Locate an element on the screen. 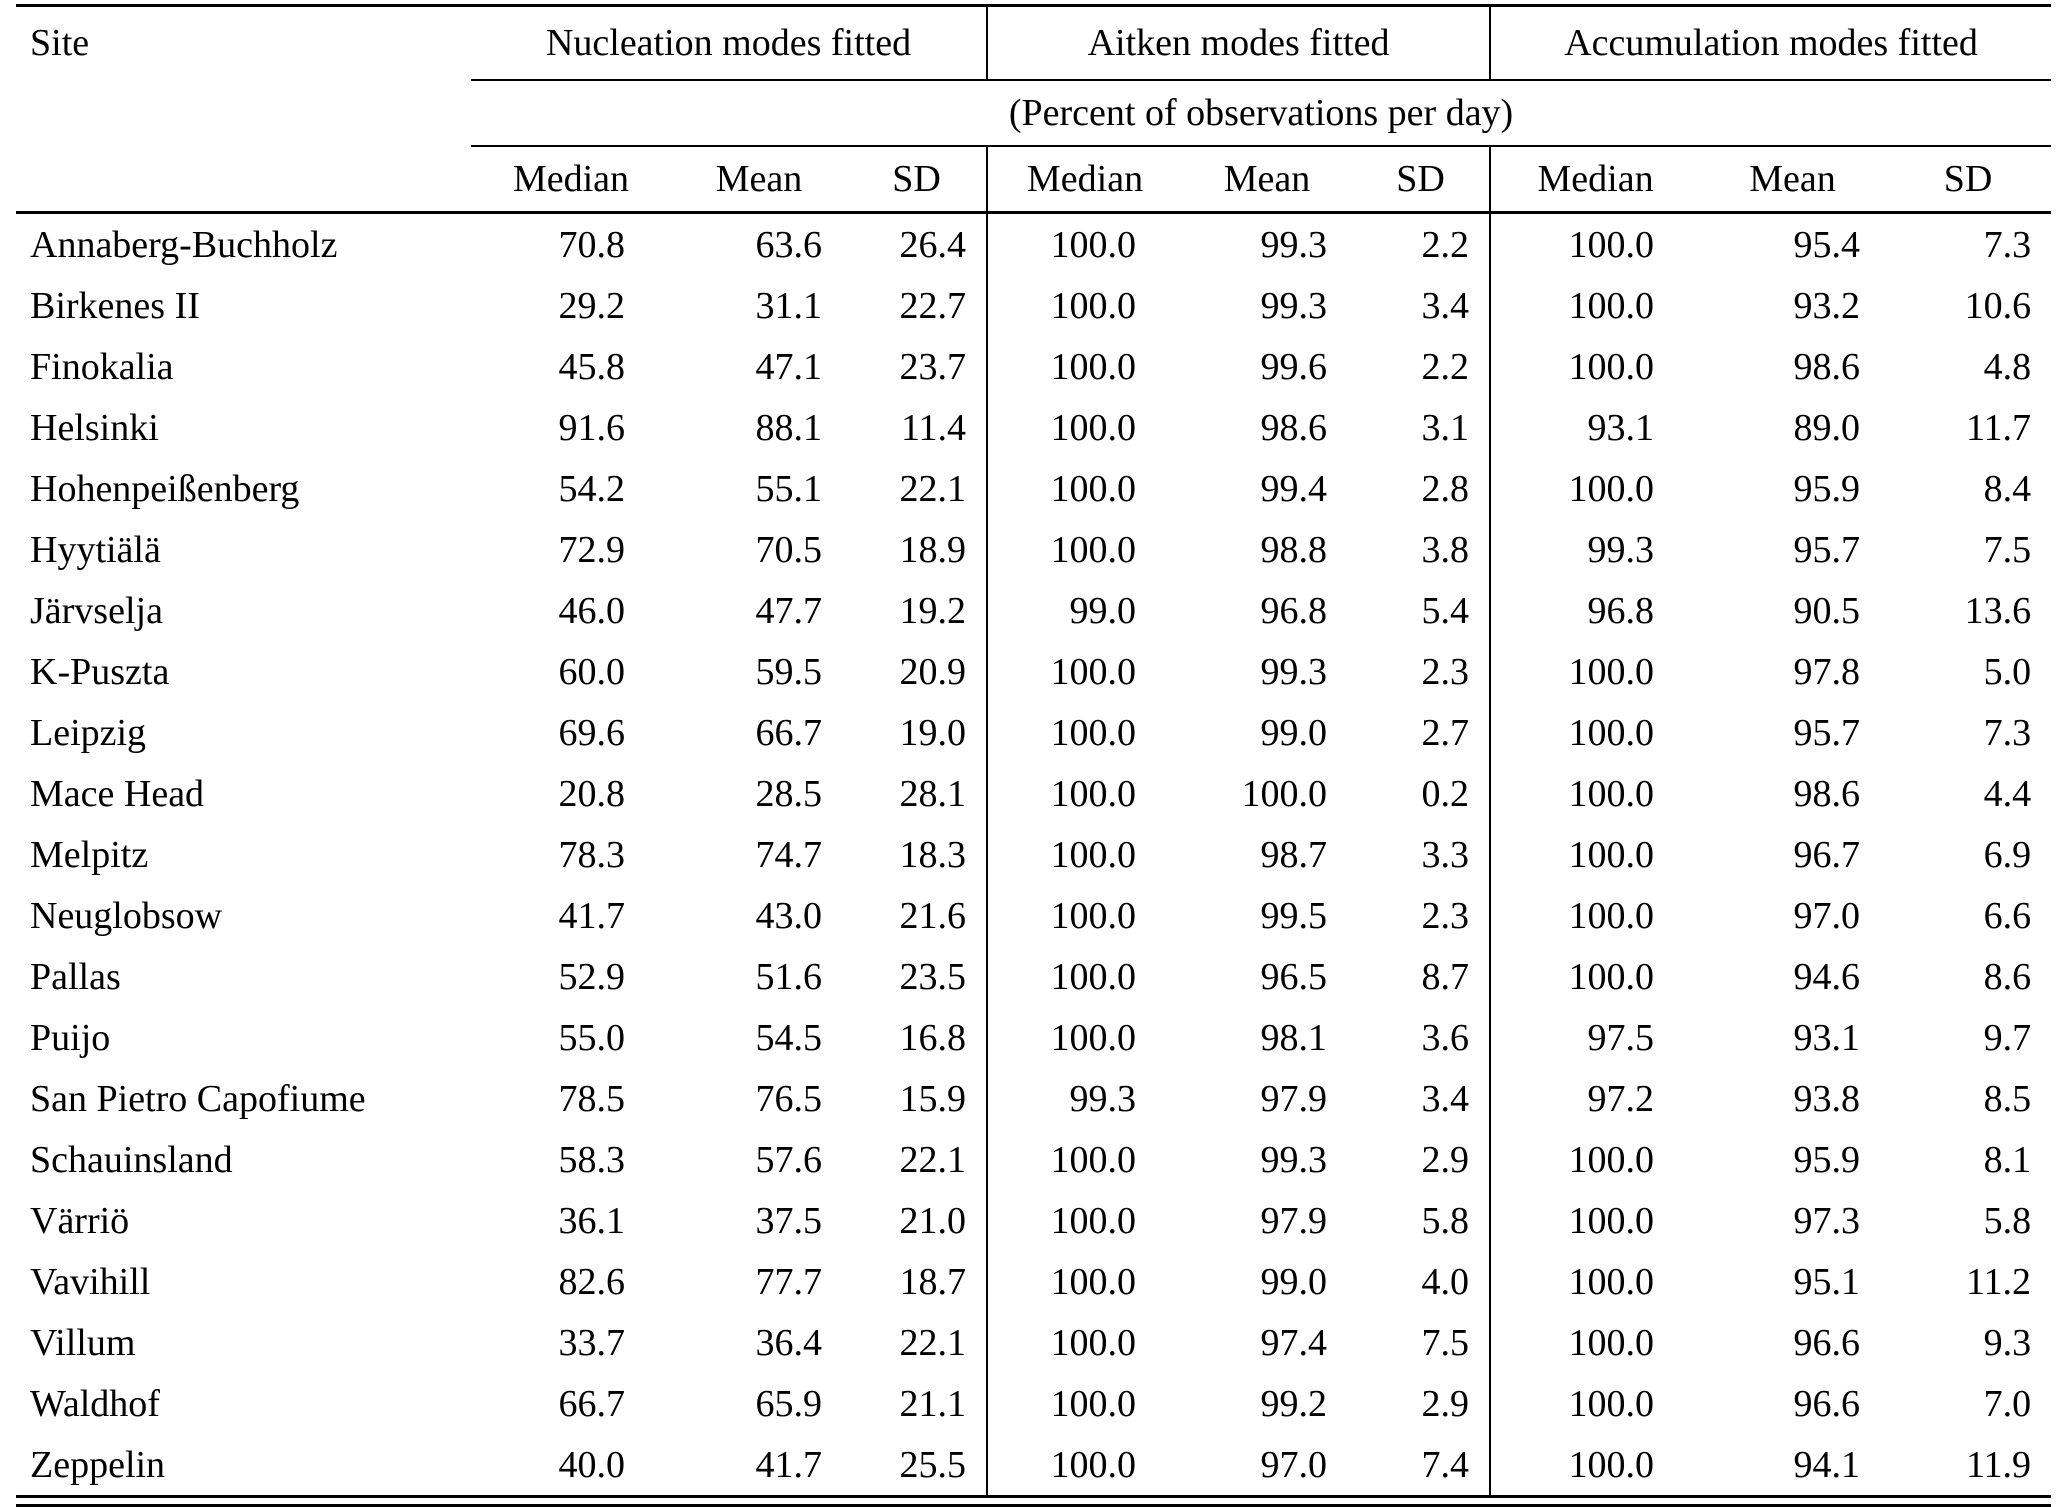  nucleation-median: 60.0 is located at coordinates (592, 671).